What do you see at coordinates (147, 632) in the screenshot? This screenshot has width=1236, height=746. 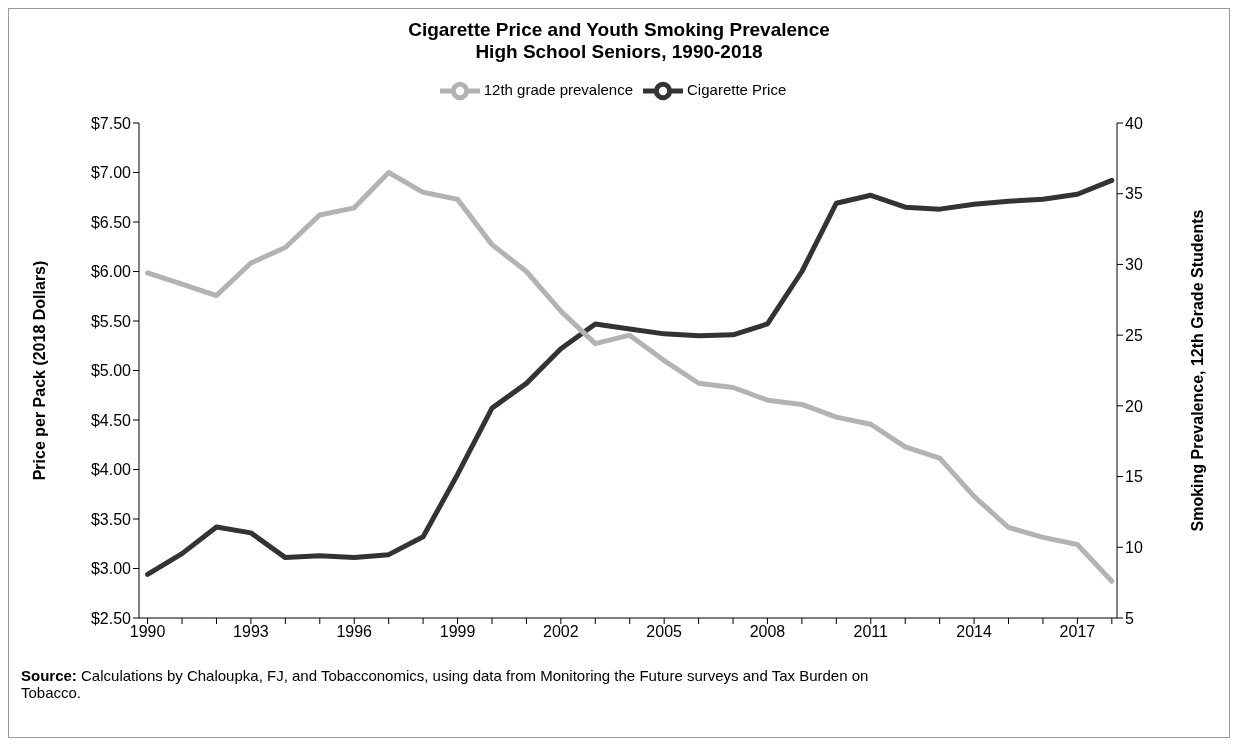 I see `x-tick-label: 1990` at bounding box center [147, 632].